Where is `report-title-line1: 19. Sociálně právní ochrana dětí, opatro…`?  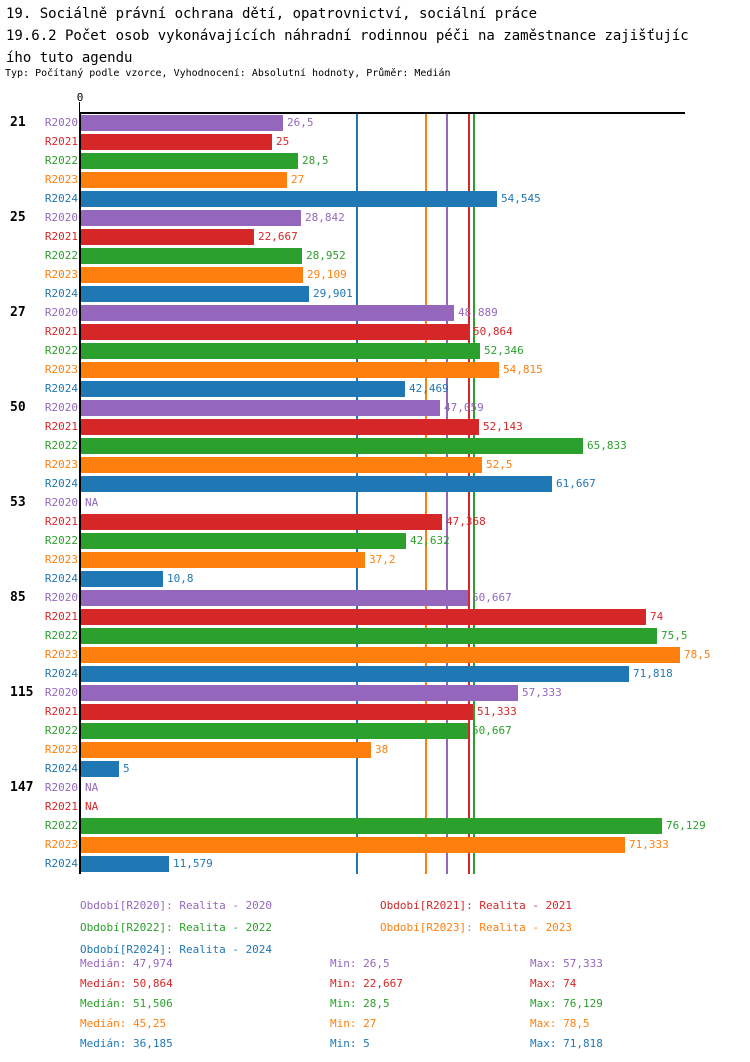
report-title-line1: 19. Sociálně právní ochrana dětí, opatro… is located at coordinates (272, 14).